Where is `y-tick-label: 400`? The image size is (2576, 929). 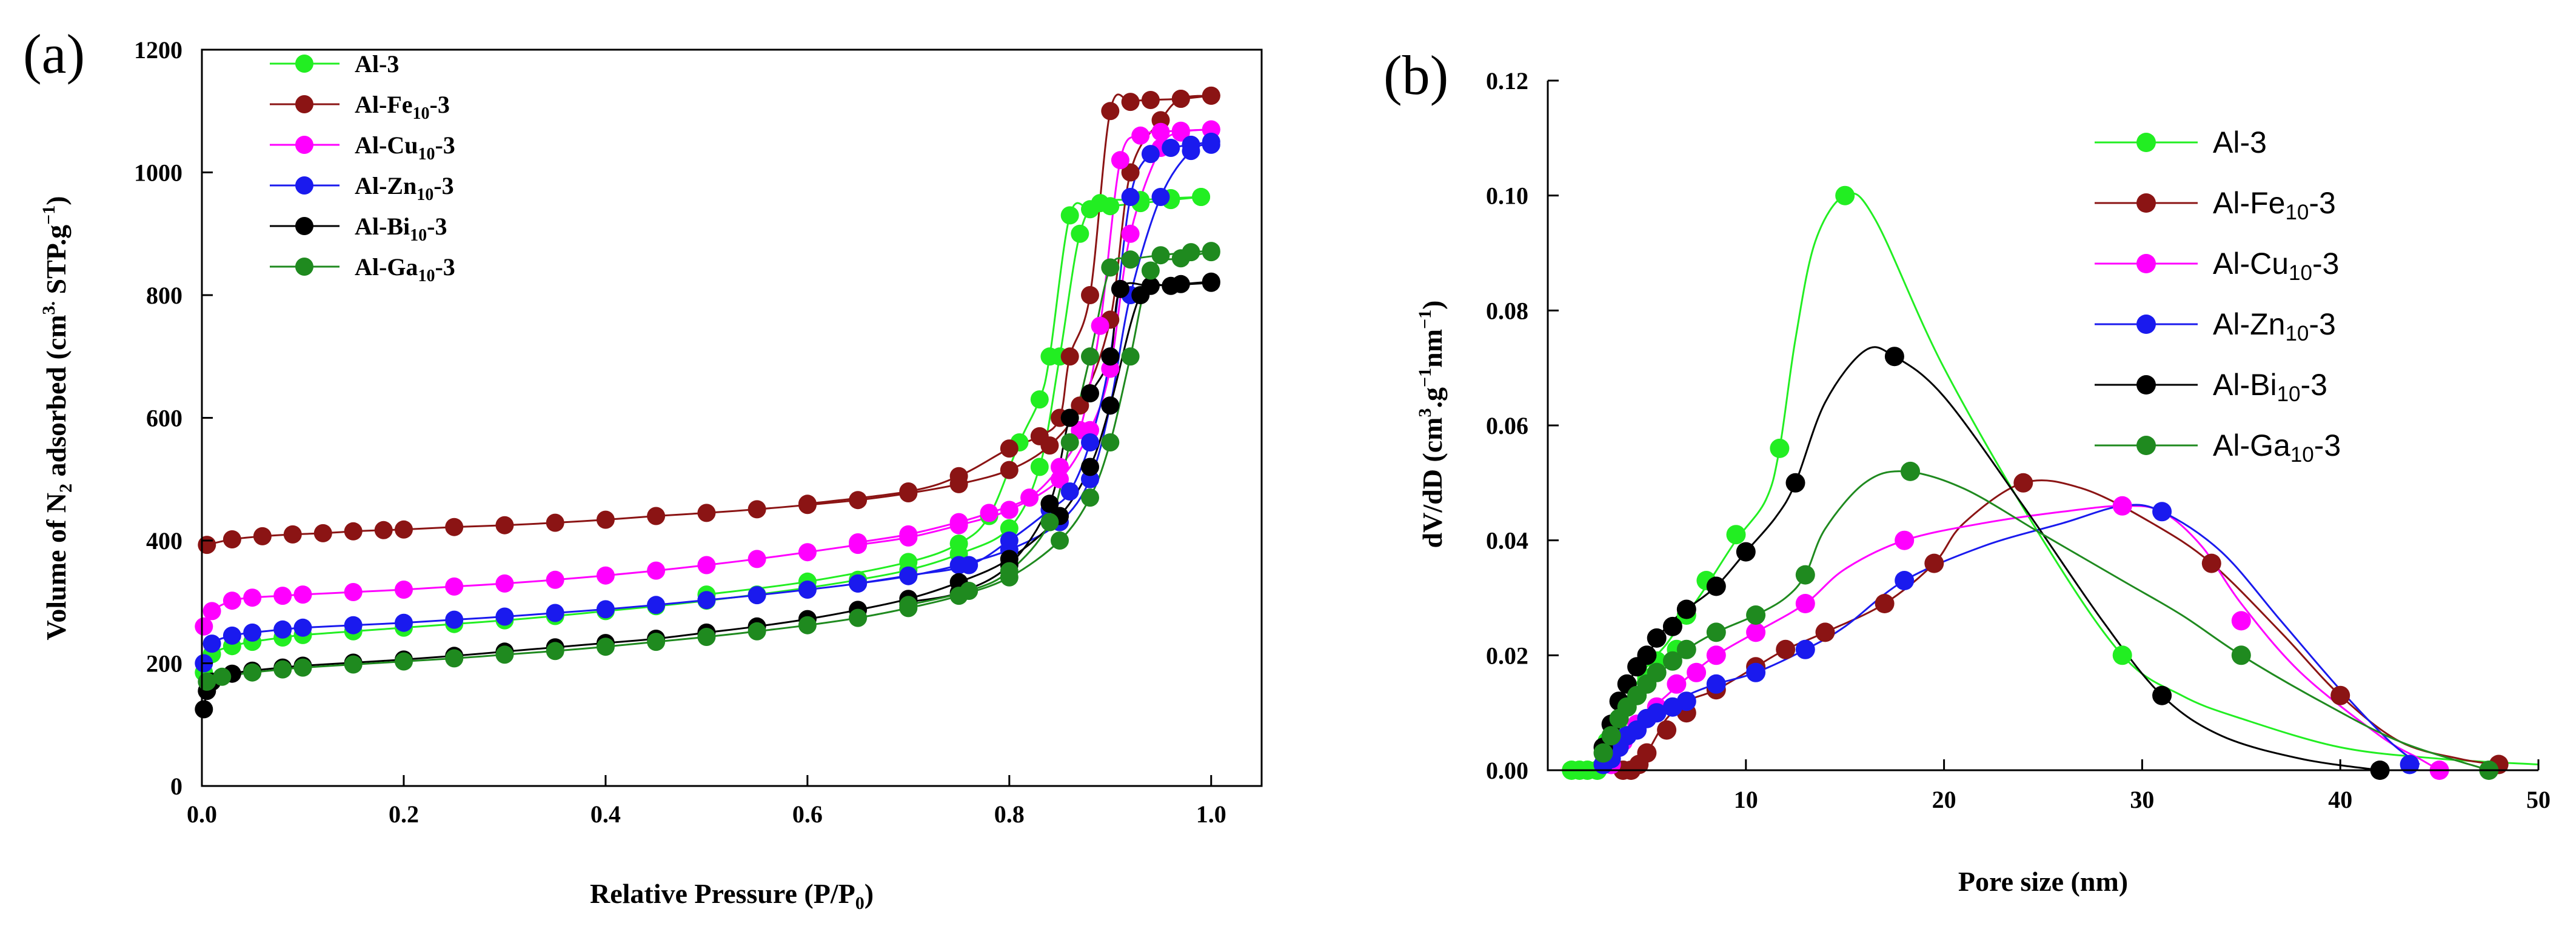
y-tick-label: 400 is located at coordinates (164, 540).